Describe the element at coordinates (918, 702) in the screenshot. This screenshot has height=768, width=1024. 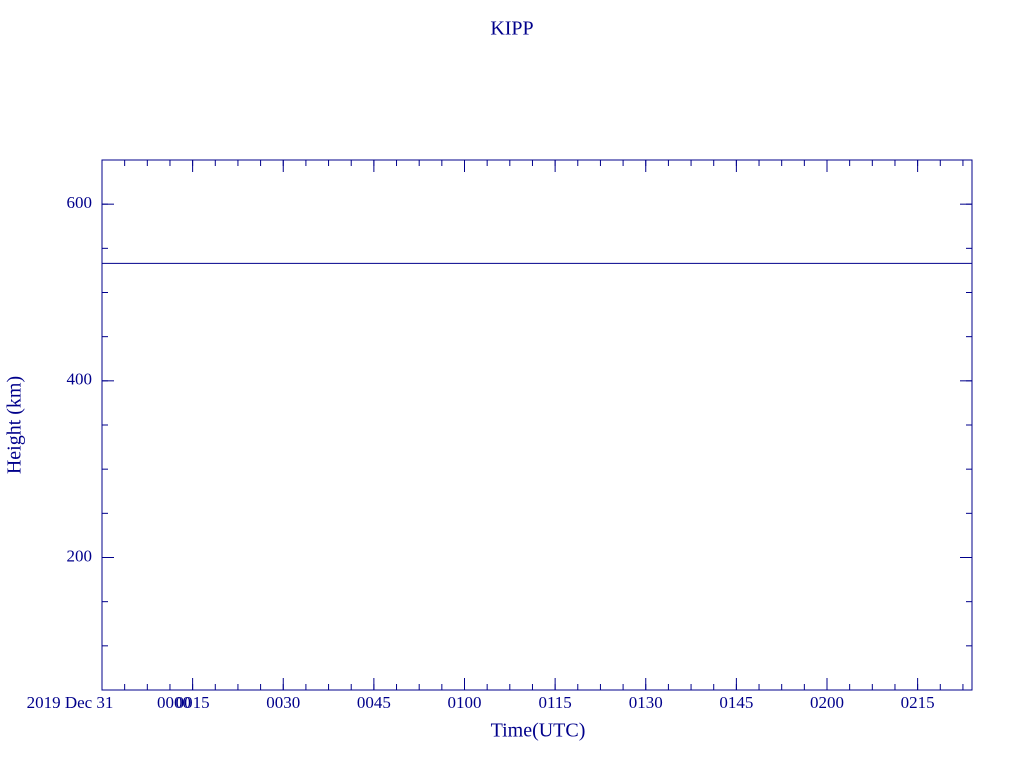
I see `x-tick-label: 0215` at that location.